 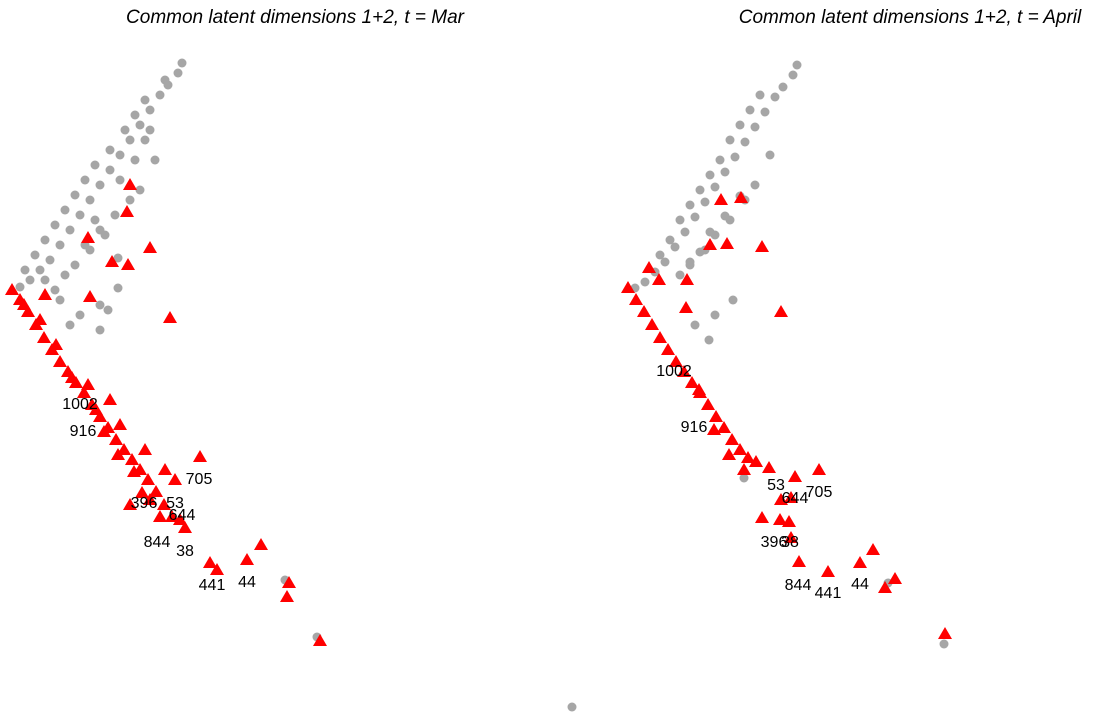 I want to click on point-label: 644, so click(x=795, y=498).